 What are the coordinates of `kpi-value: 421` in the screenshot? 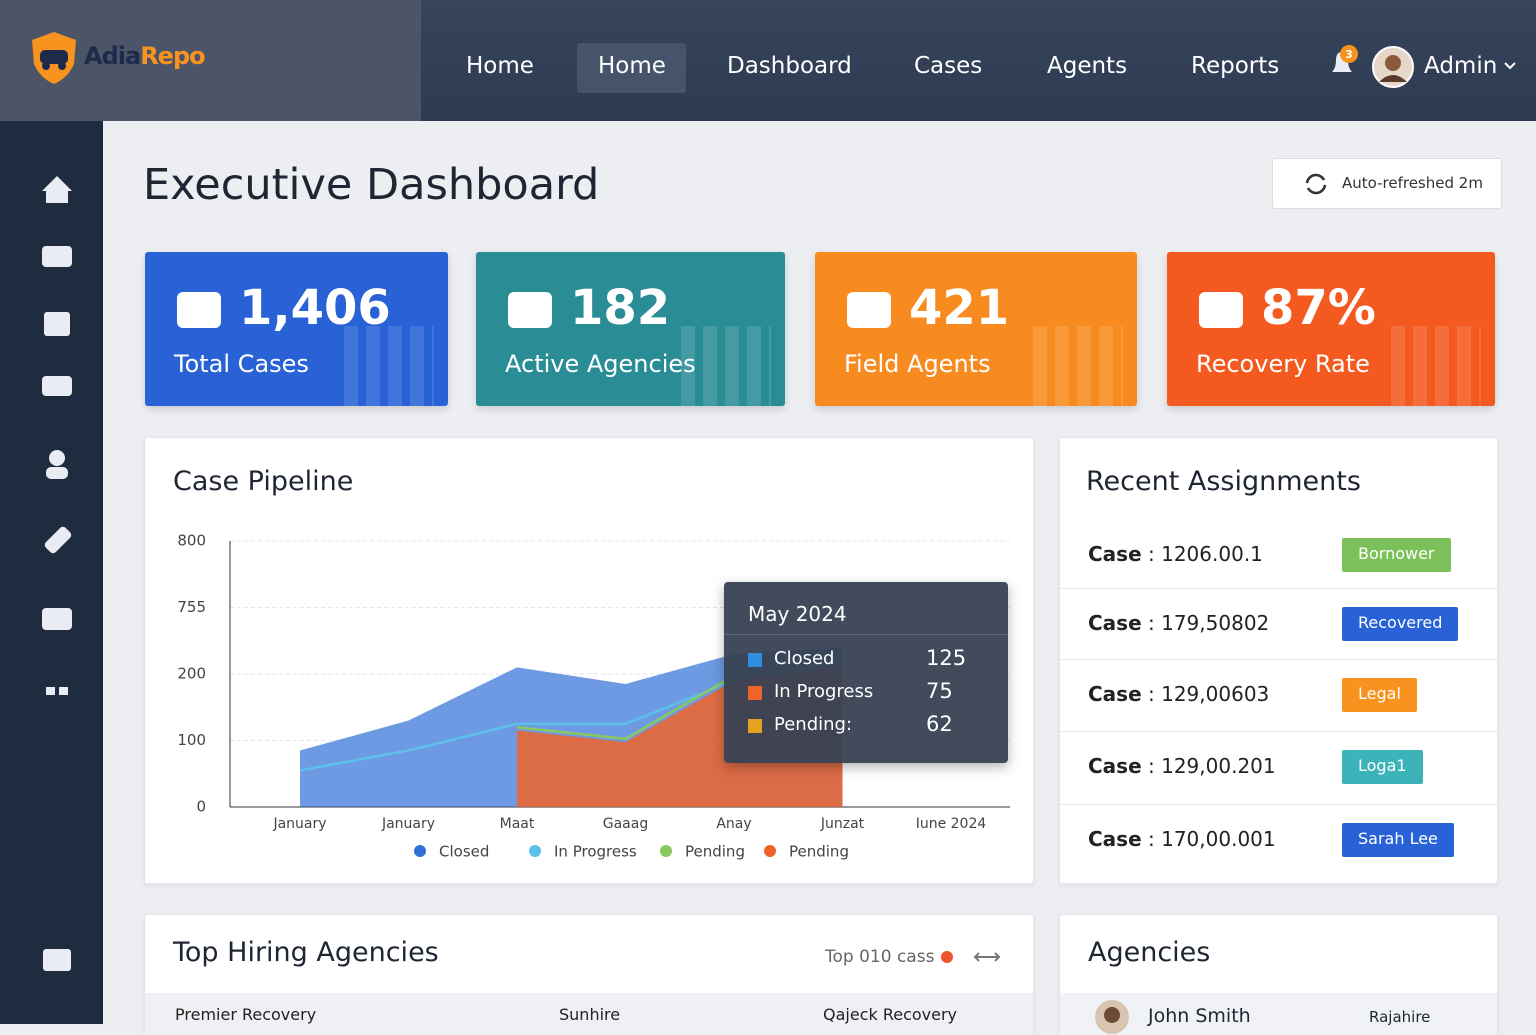 It's located at (959, 308).